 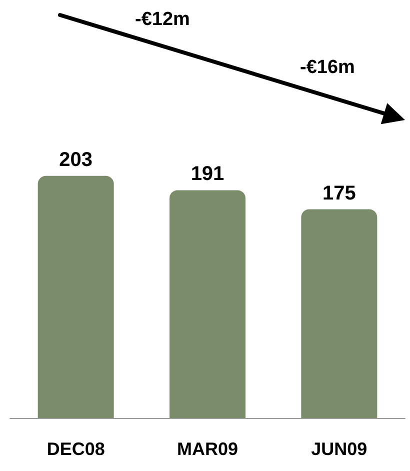 What do you see at coordinates (76, 159) in the screenshot?
I see `data-label: 203` at bounding box center [76, 159].